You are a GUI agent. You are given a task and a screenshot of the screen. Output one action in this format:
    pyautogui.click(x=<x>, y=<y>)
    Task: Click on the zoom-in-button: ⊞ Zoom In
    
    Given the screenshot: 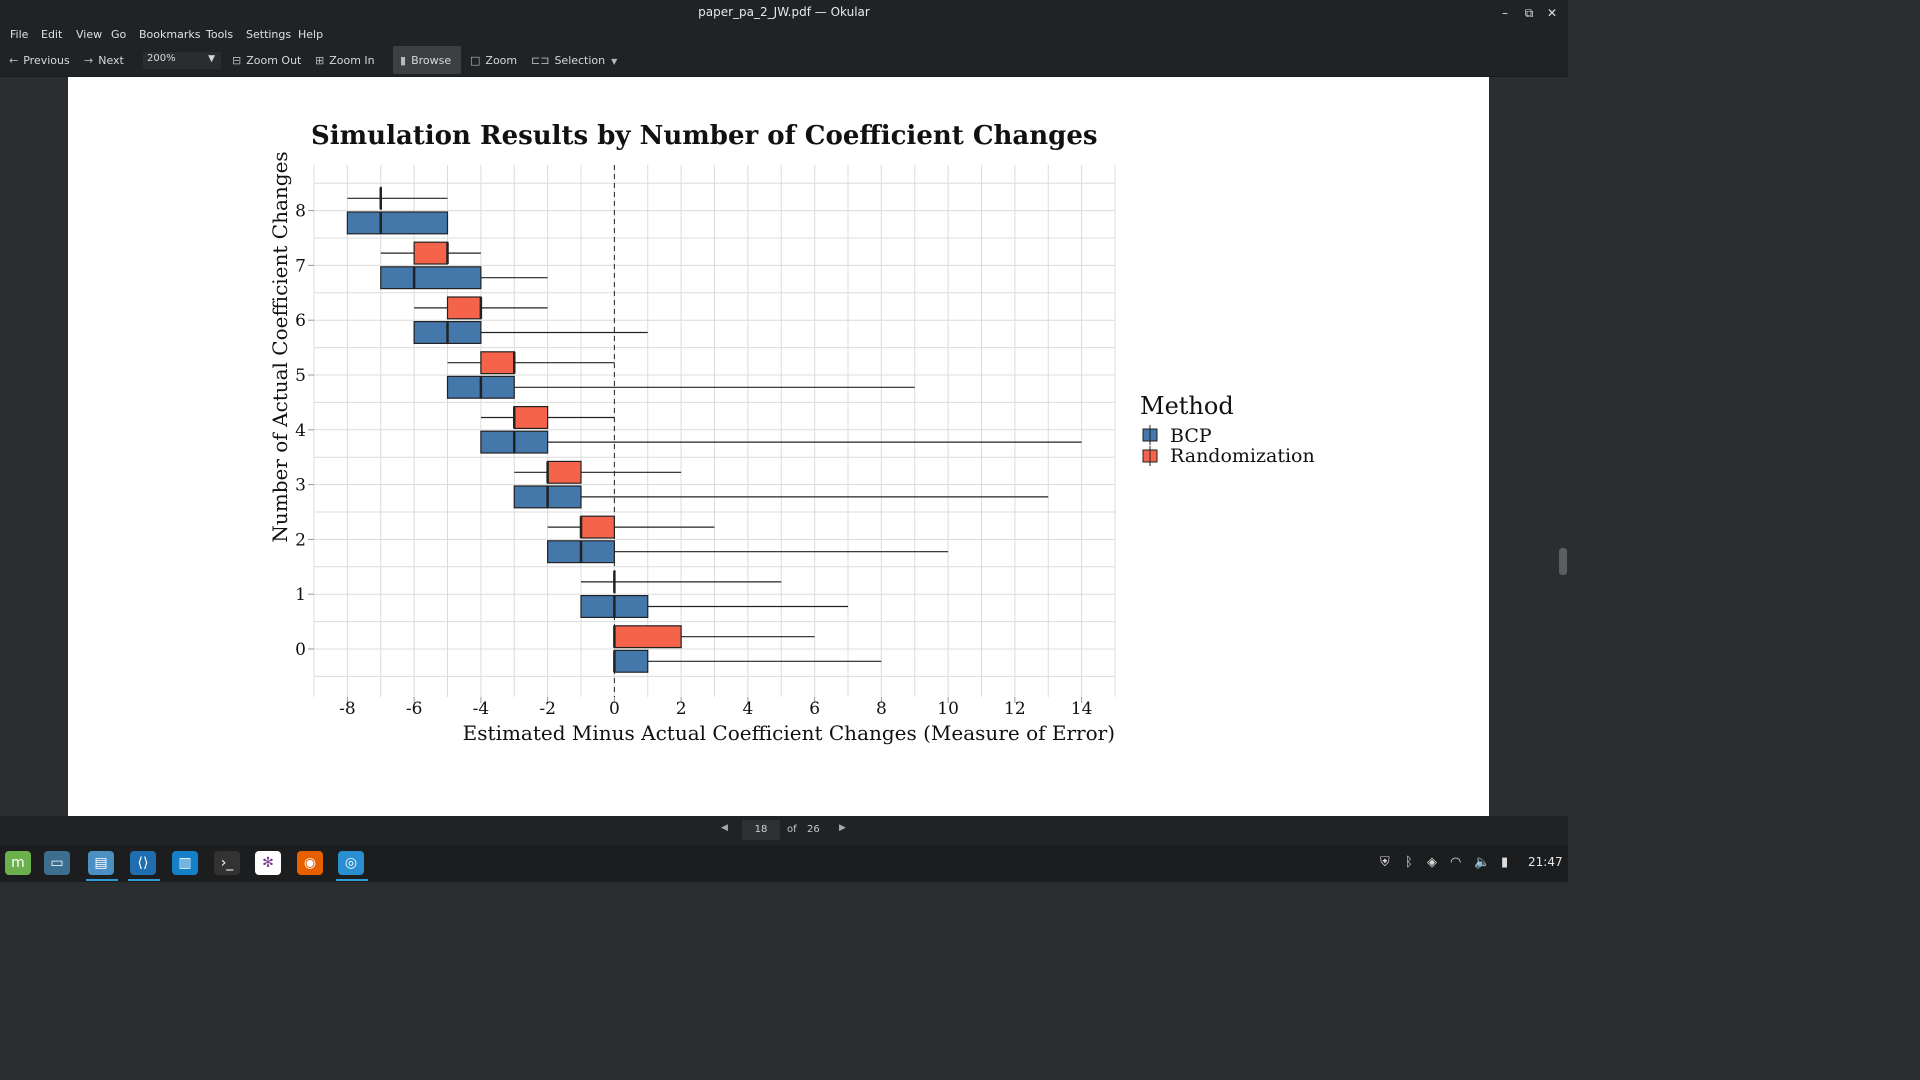 What is the action you would take?
    pyautogui.click(x=345, y=60)
    